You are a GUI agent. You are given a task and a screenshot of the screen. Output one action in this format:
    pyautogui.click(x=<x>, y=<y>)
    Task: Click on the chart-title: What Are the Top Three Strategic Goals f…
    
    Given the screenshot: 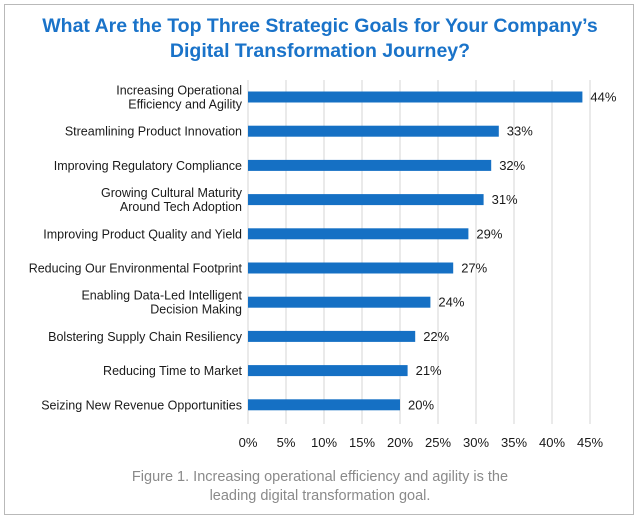 What is the action you would take?
    pyautogui.click(x=320, y=39)
    